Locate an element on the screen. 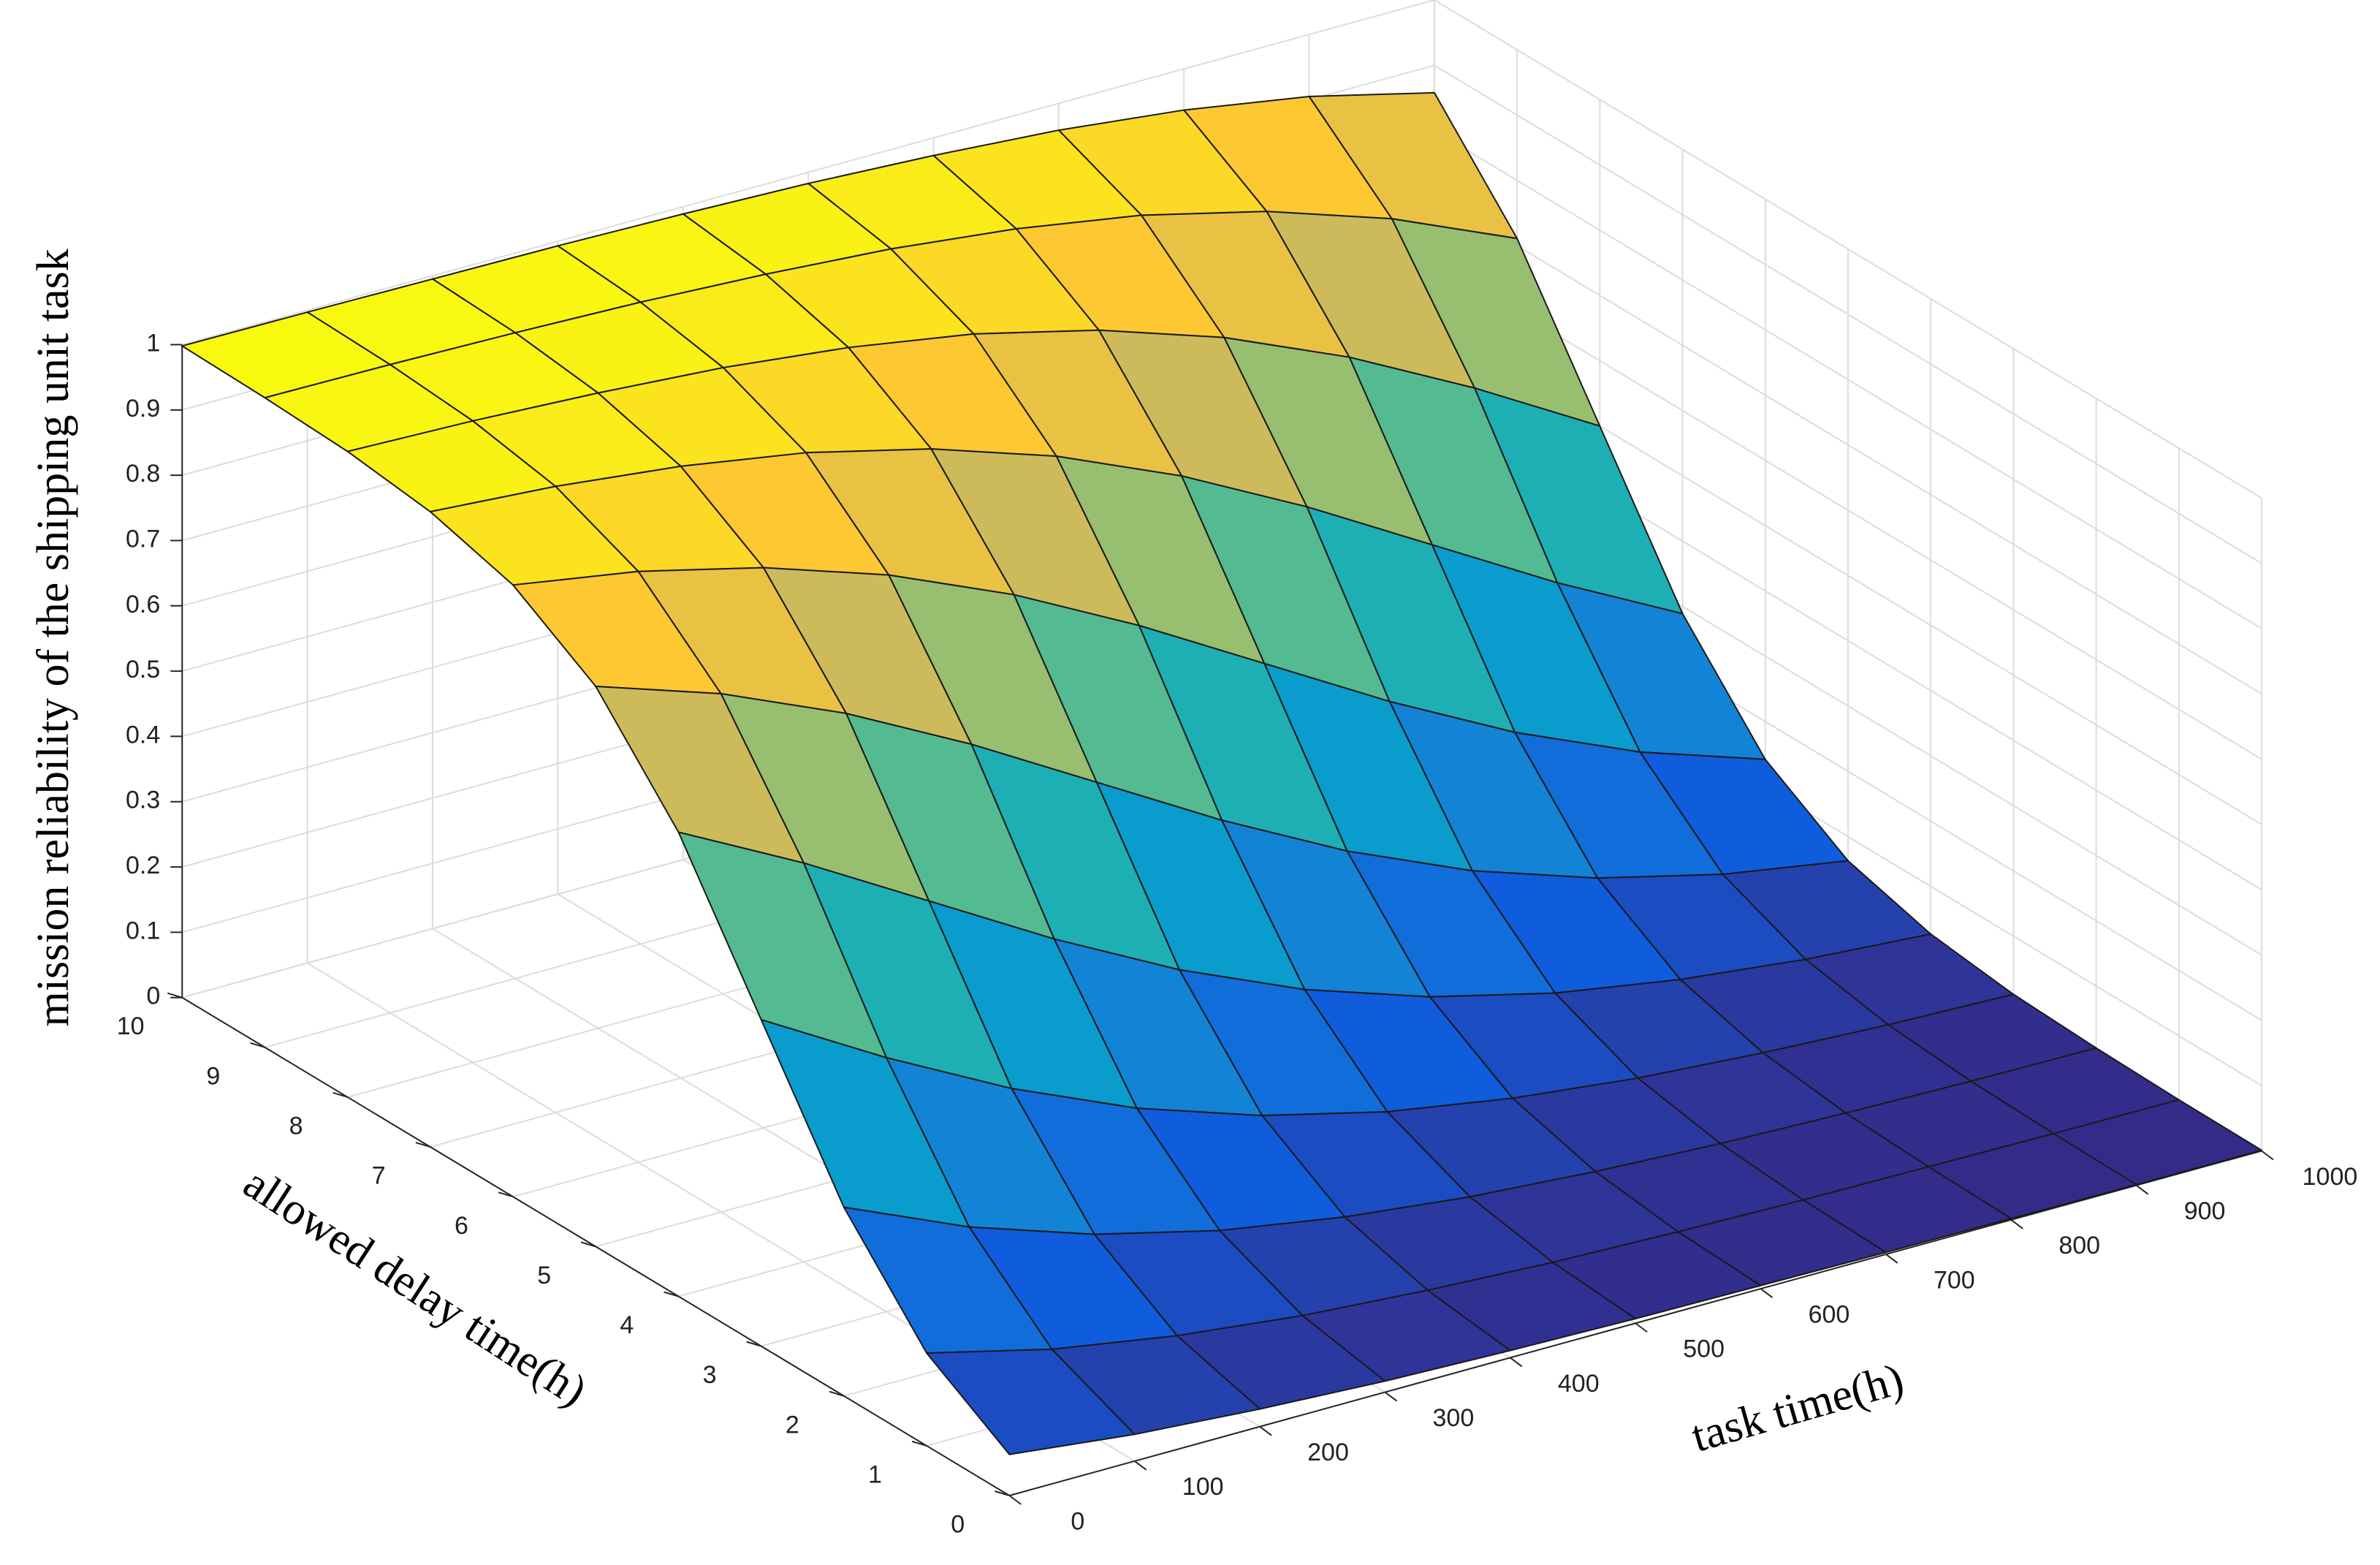 The width and height of the screenshot is (2380, 1565). z-tick-label: 0.9 is located at coordinates (143, 409).